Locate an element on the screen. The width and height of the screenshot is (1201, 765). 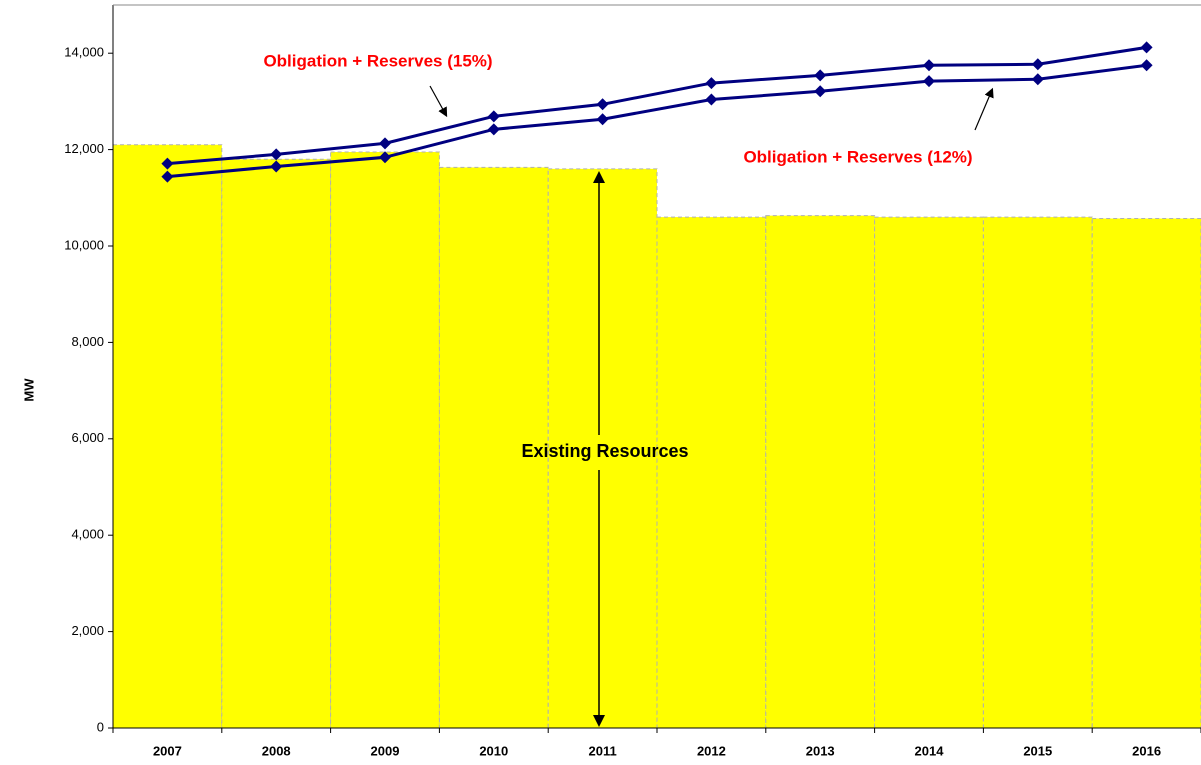
x-tick-label: 2010 is located at coordinates (493, 750).